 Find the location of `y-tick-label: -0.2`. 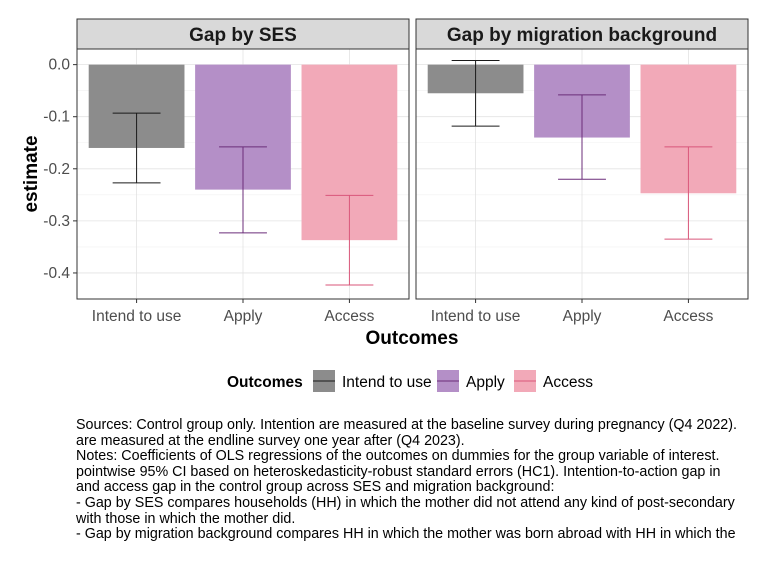

y-tick-label: -0.2 is located at coordinates (56, 169).